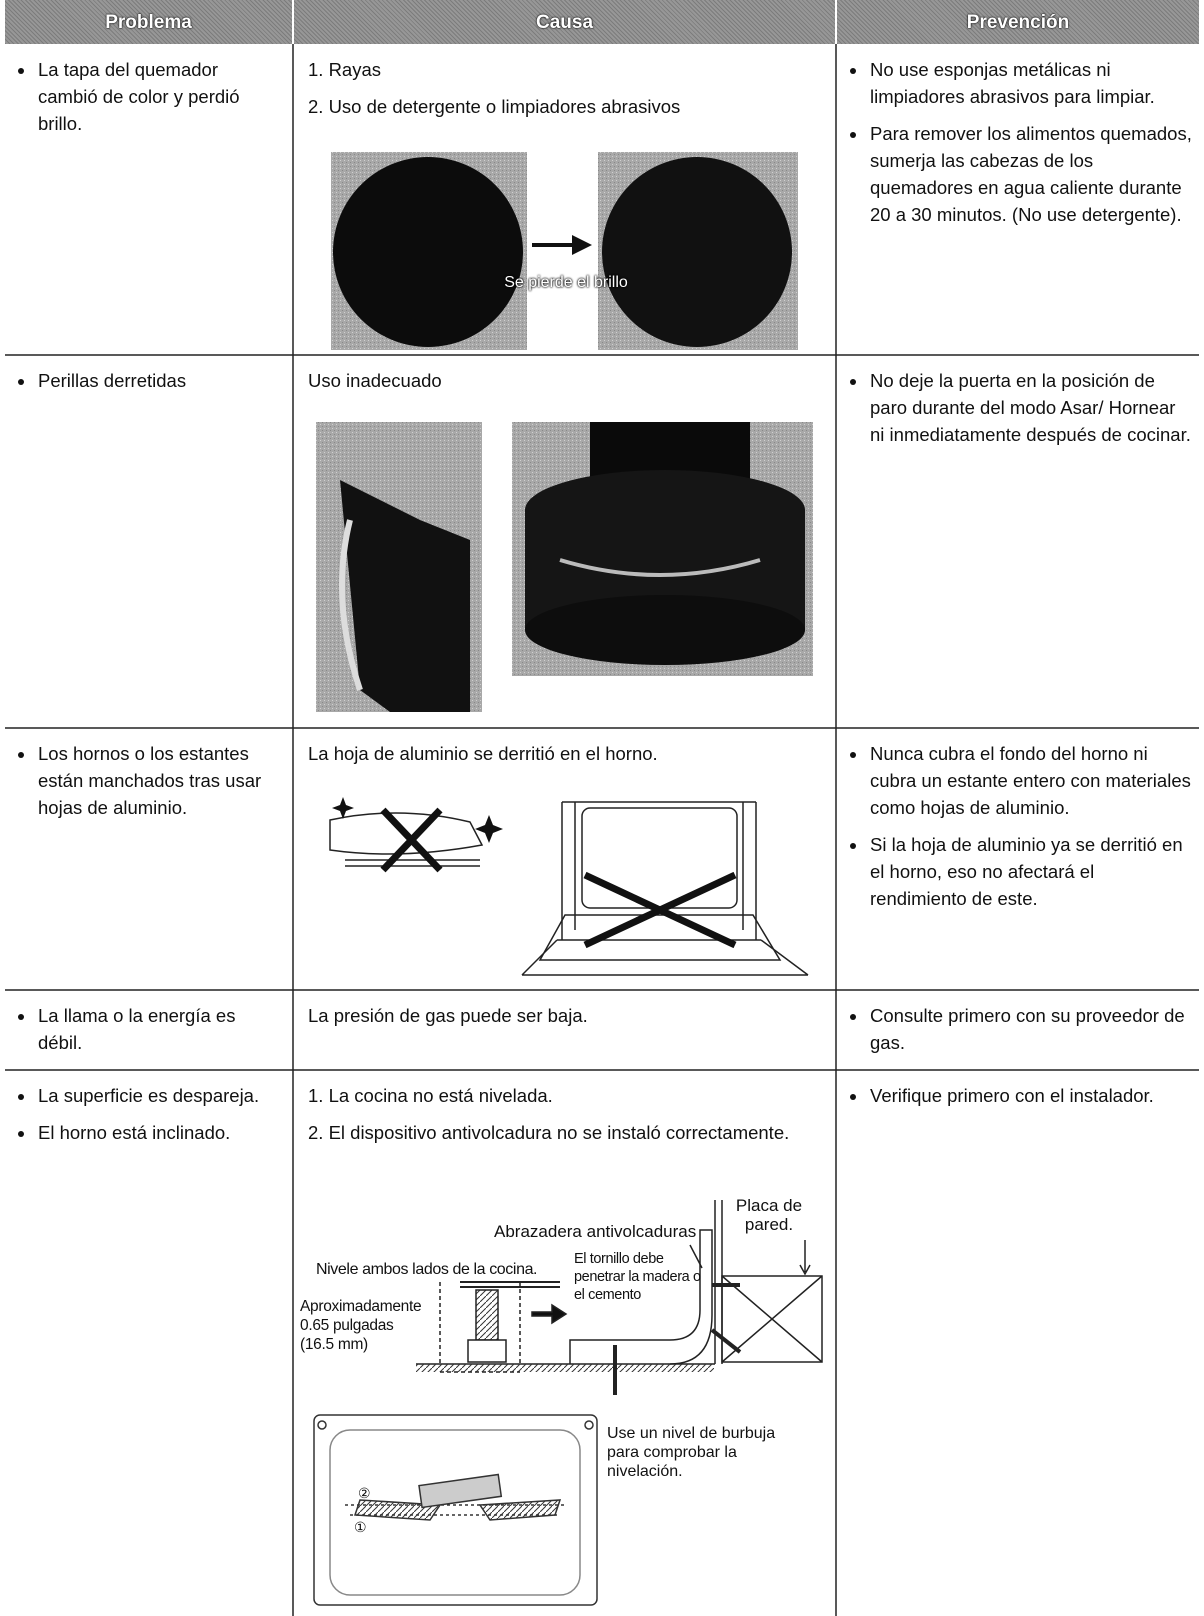  I want to click on problem-list: La llama o la energía es débil., so click(151, 1029).